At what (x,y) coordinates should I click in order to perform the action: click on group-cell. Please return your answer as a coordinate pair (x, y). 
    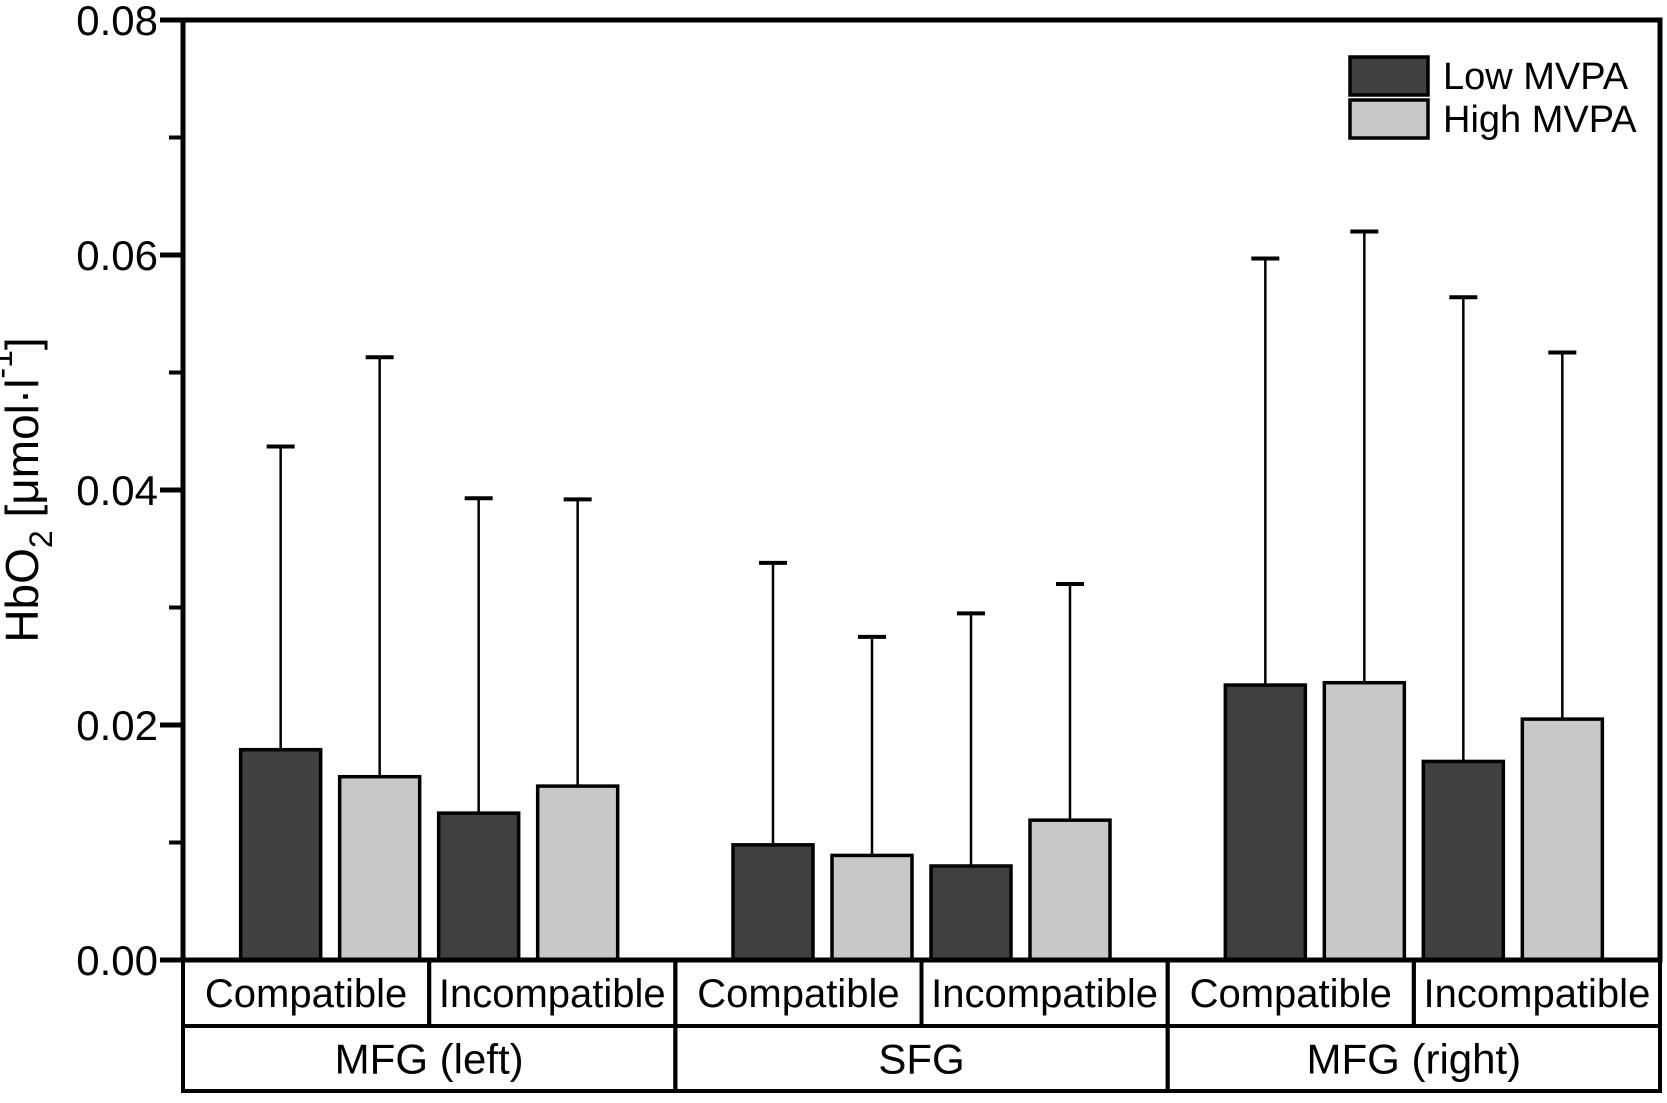
    Looking at the image, I should click on (1413, 1058).